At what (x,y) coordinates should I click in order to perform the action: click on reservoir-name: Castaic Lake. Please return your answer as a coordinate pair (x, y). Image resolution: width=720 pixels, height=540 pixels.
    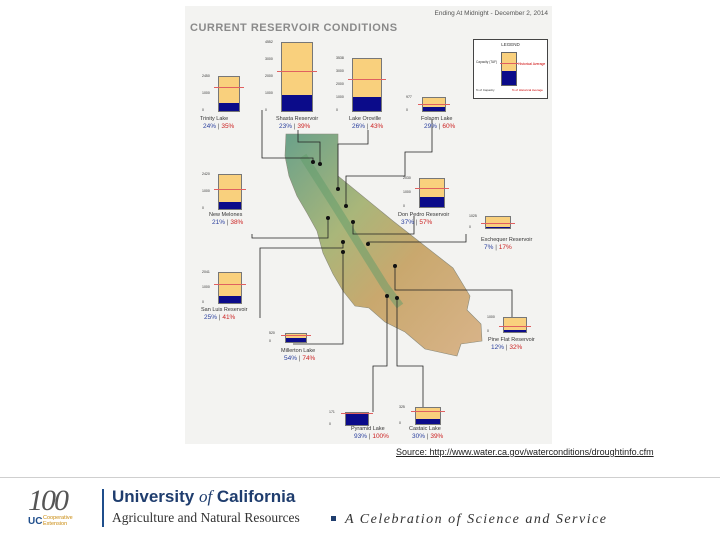
    Looking at the image, I should click on (425, 429).